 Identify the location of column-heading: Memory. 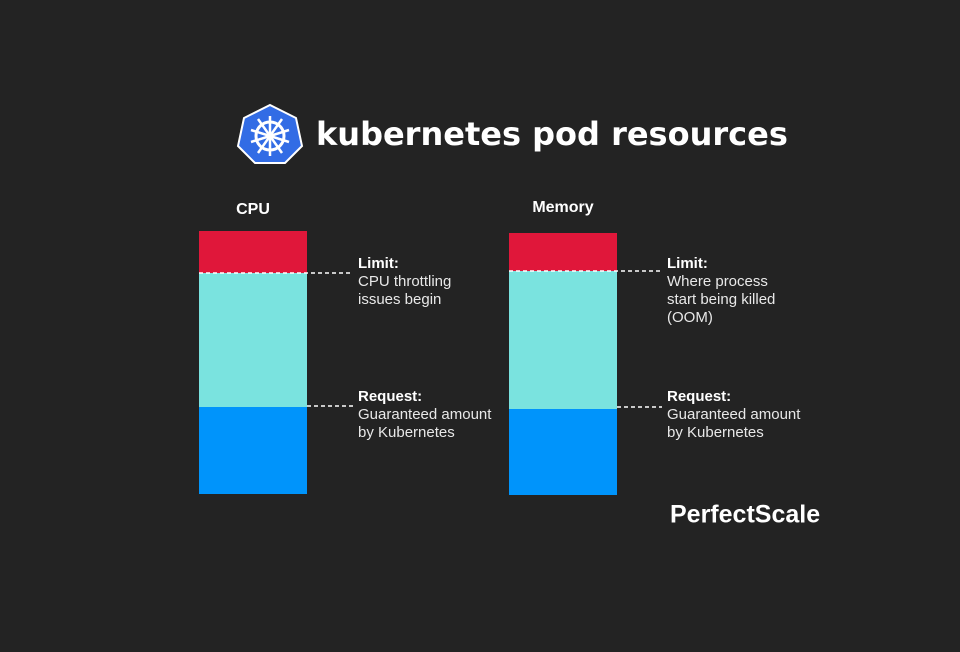
(562, 207).